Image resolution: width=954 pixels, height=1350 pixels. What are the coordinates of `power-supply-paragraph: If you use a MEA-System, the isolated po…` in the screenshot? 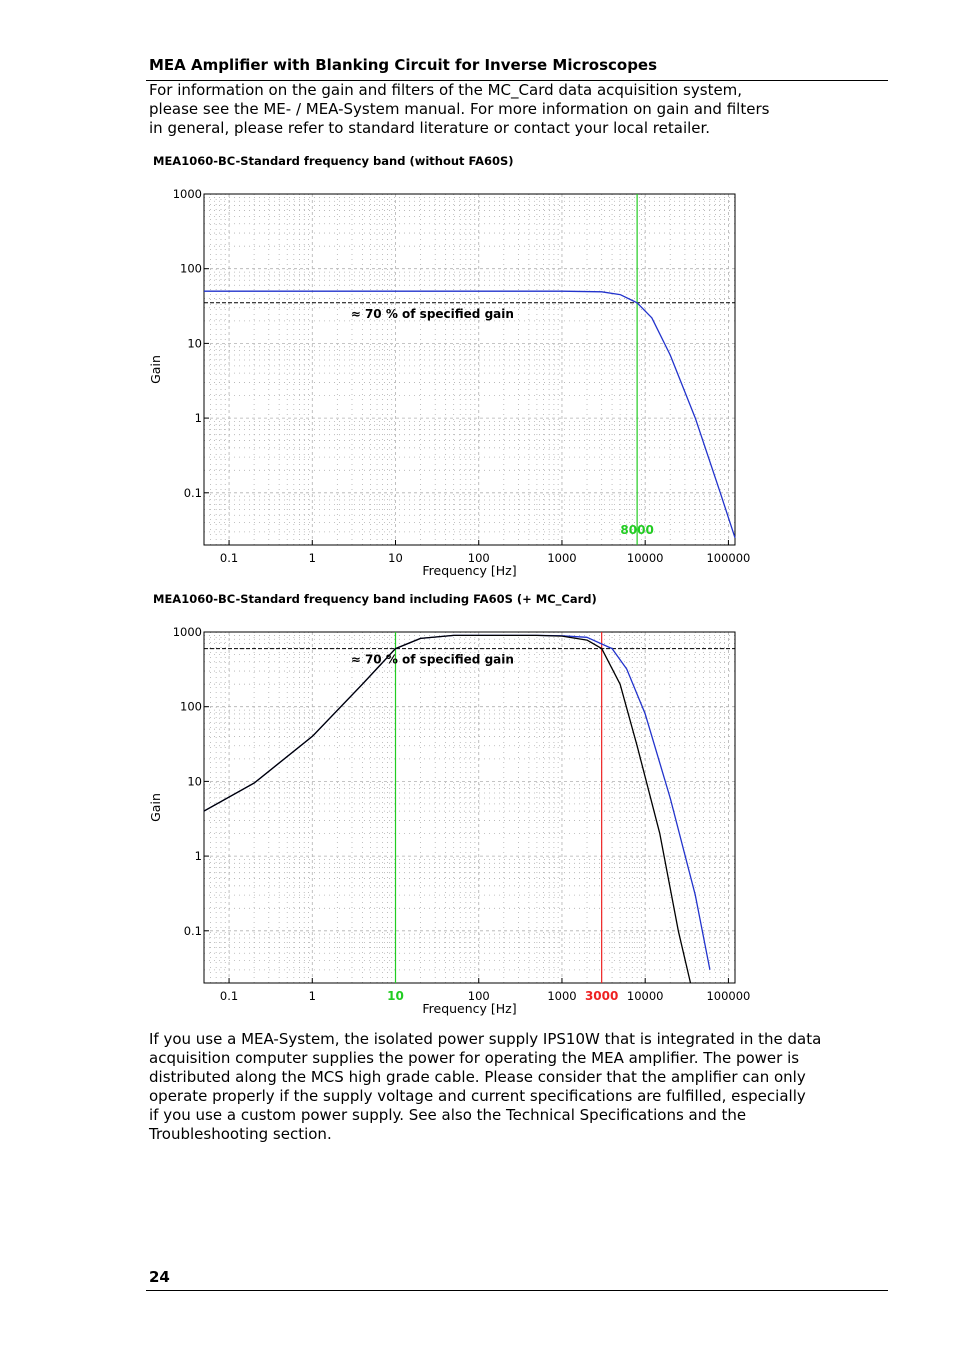 It's located at (485, 1087).